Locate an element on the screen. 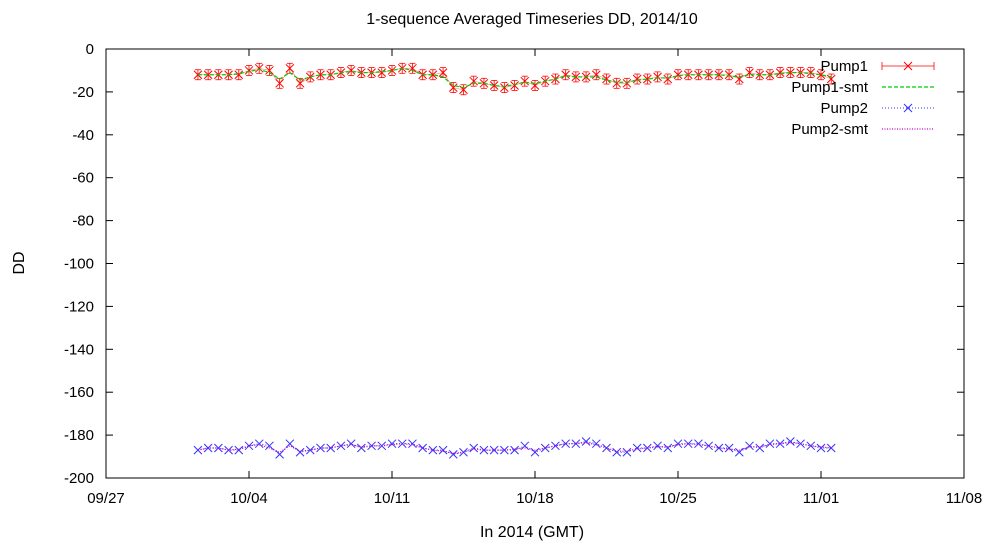 This screenshot has height=552, width=998. y-axis-label: DD is located at coordinates (19, 262).